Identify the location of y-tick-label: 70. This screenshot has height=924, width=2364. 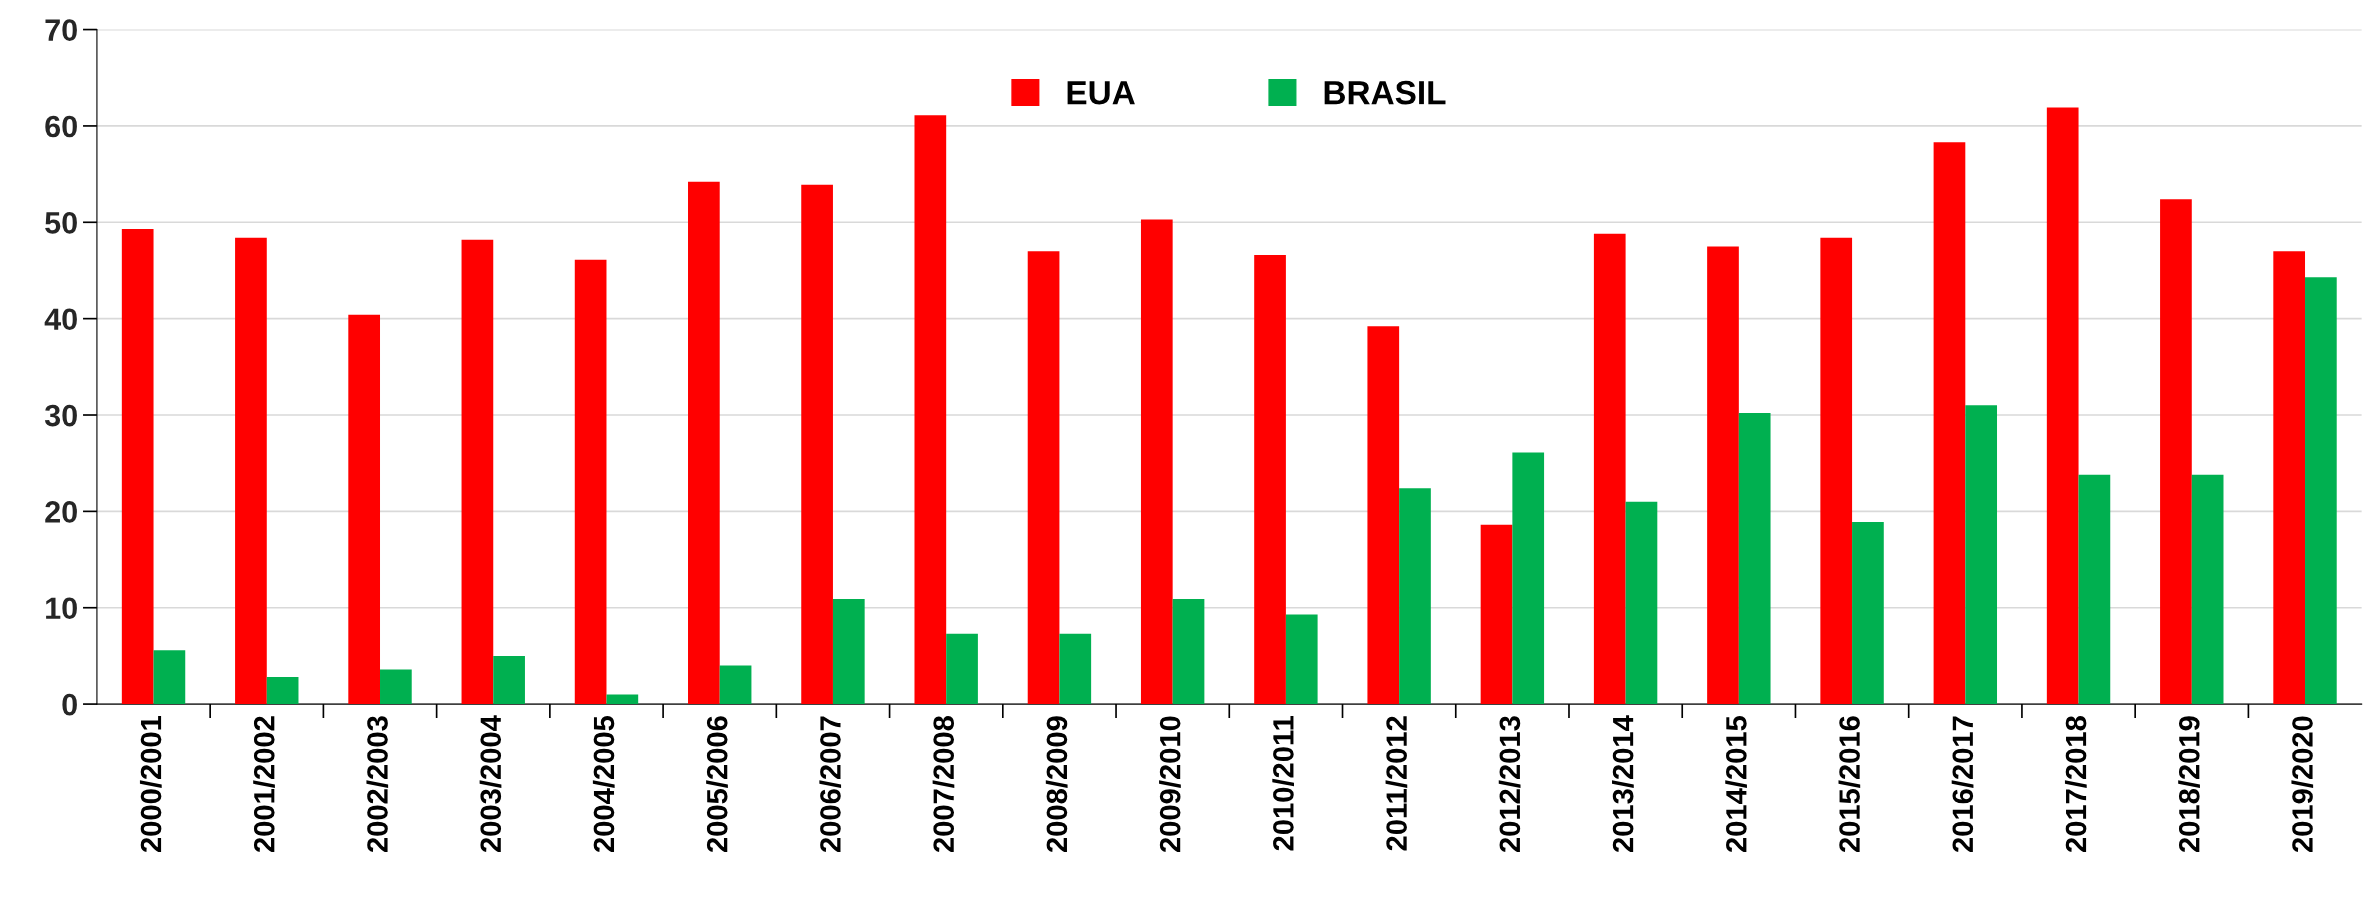
(61, 30).